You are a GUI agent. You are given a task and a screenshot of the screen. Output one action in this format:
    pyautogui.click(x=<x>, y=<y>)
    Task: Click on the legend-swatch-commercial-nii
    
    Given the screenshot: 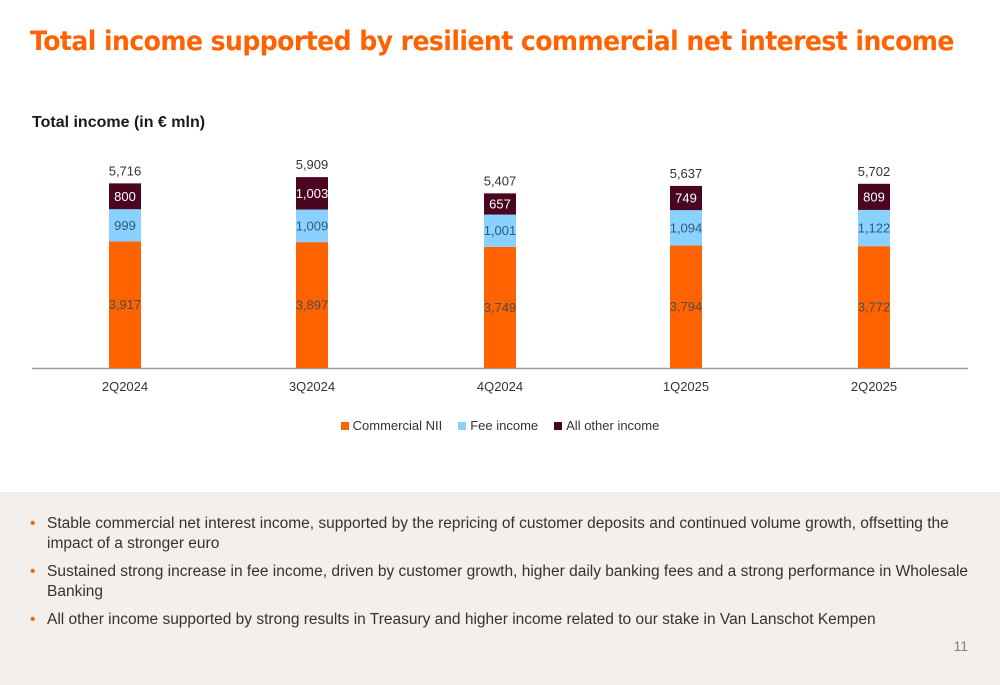 What is the action you would take?
    pyautogui.click(x=344, y=425)
    